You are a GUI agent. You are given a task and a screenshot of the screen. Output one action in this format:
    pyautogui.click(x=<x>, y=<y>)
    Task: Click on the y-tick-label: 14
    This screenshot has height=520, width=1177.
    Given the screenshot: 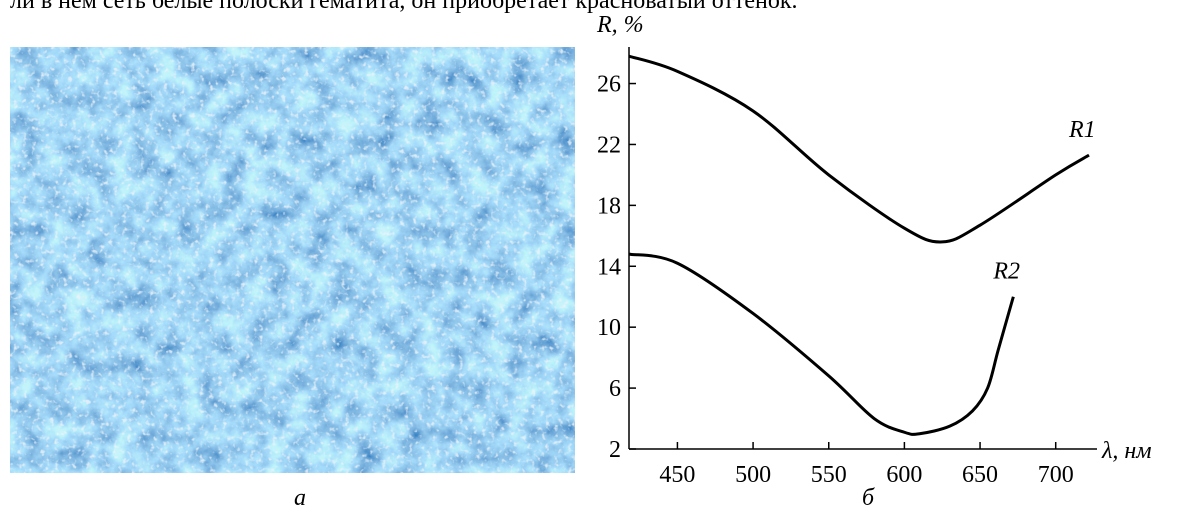 What is the action you would take?
    pyautogui.click(x=609, y=267)
    